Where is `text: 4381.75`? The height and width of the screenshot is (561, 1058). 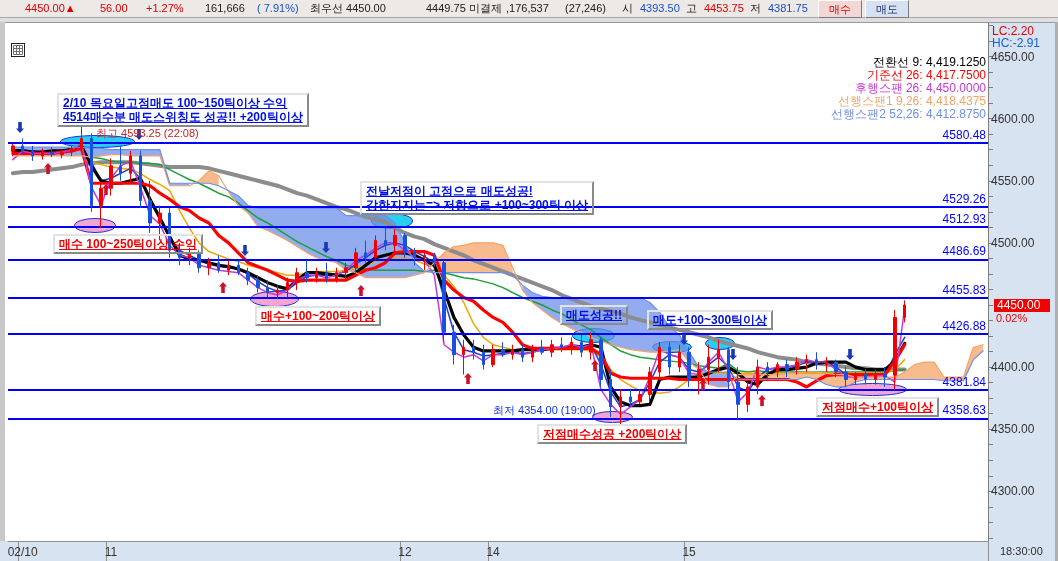
text: 4381.75 is located at coordinates (788, 8).